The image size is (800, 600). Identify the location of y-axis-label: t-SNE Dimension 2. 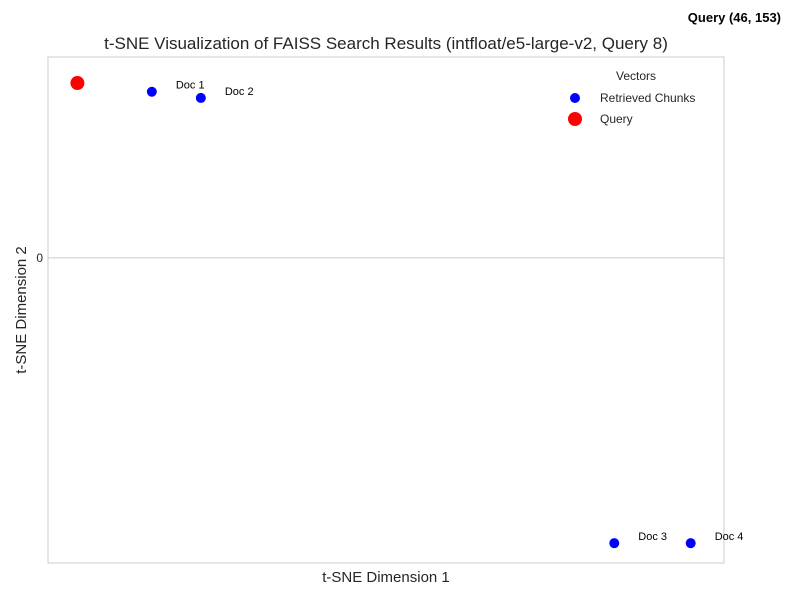
(21, 310).